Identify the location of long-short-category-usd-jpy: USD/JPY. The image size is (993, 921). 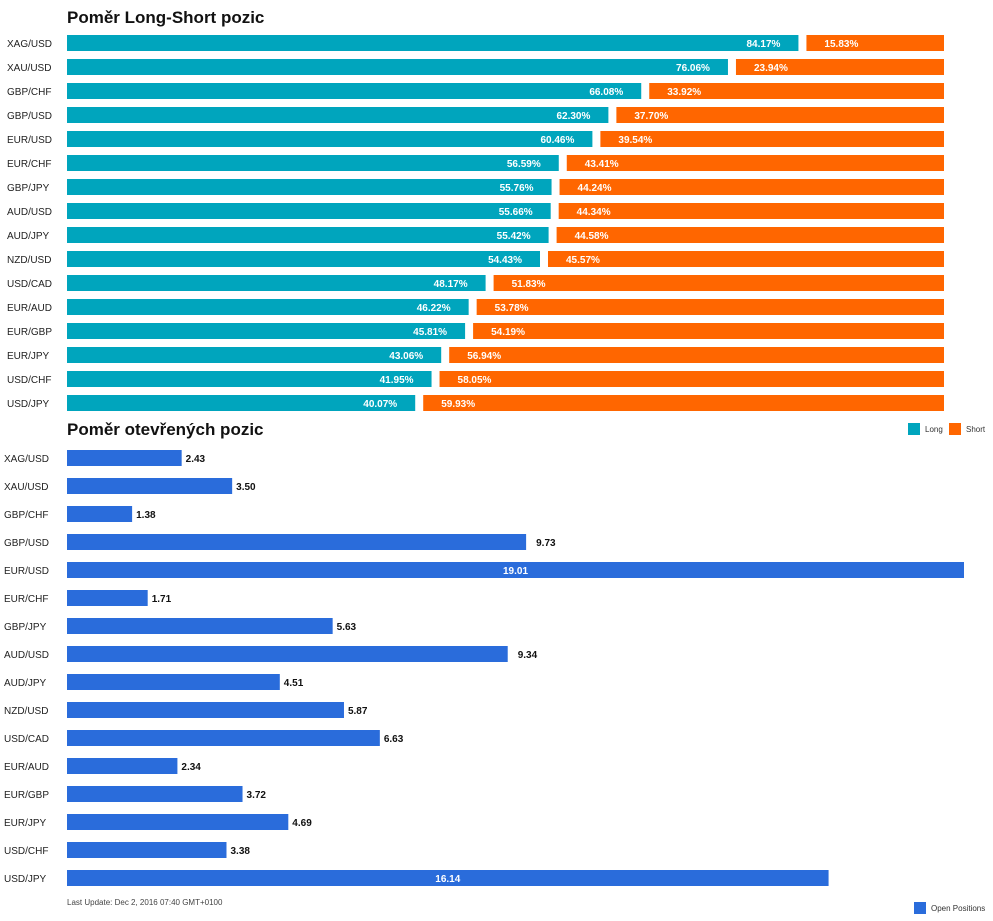
(28, 404).